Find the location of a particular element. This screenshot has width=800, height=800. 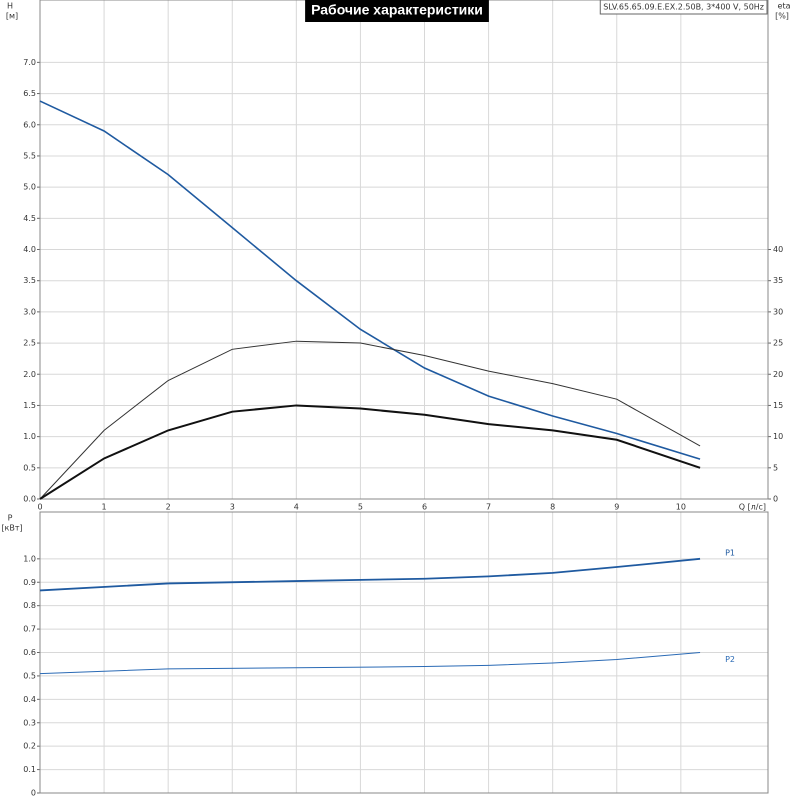

x-axis-label: Q [л/с] is located at coordinates (752, 507).